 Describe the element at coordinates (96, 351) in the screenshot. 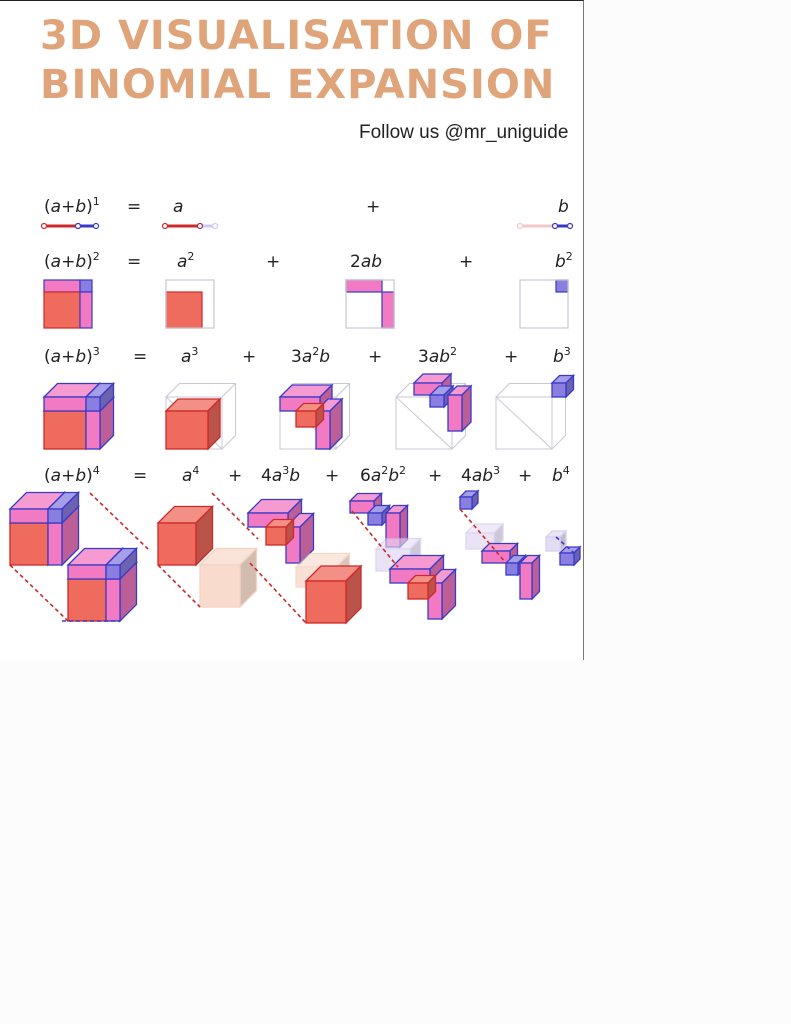

I see `lhs-exponent: 3` at that location.